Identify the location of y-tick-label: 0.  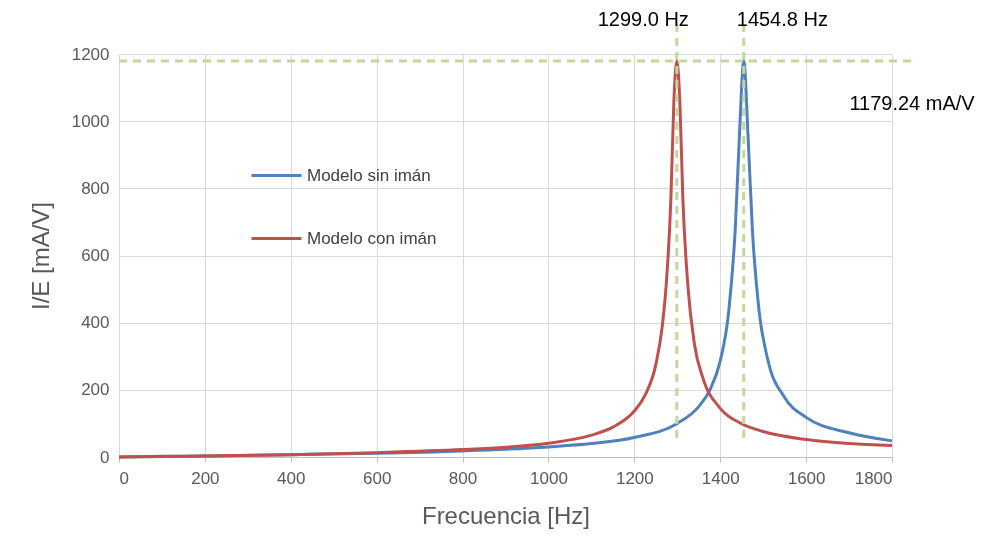
(105, 457).